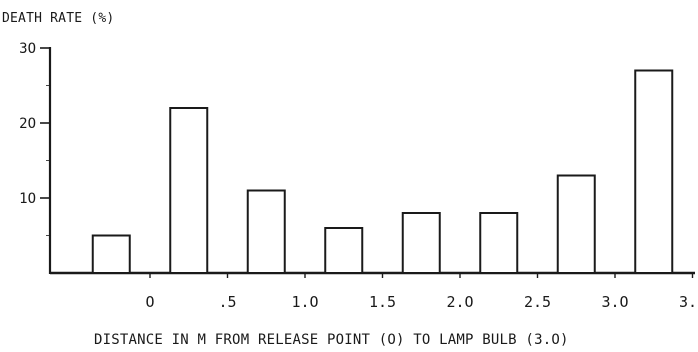 This screenshot has height=352, width=698. What do you see at coordinates (688, 302) in the screenshot?
I see `x-tick-label: 3.5` at bounding box center [688, 302].